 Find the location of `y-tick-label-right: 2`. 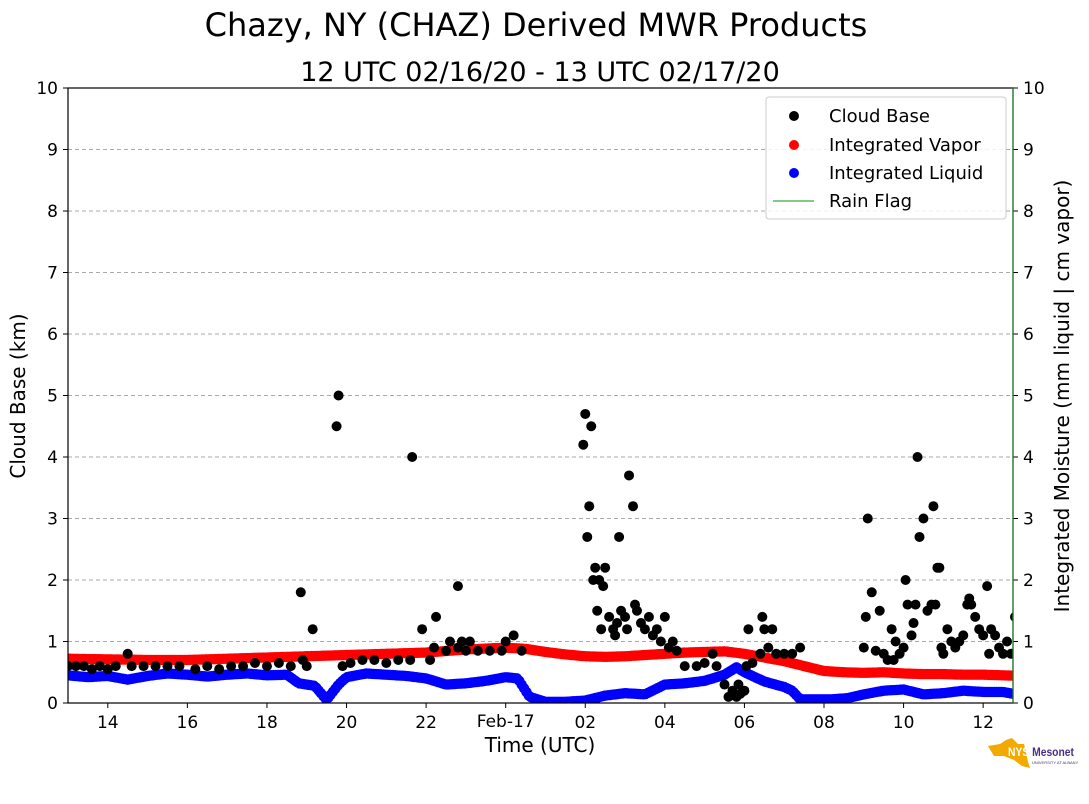

y-tick-label-right: 2 is located at coordinates (1028, 581).